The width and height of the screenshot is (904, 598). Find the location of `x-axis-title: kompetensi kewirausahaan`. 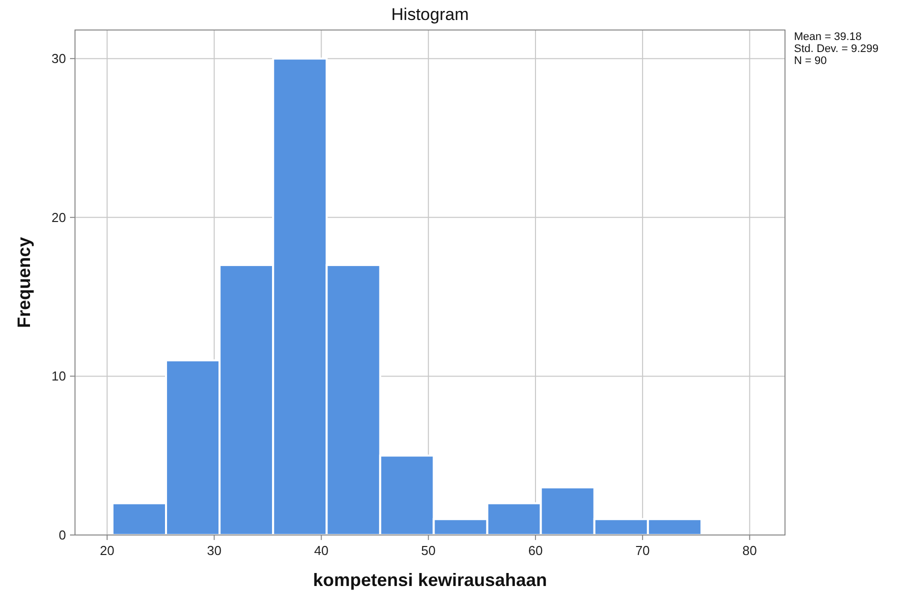

x-axis-title: kompetensi kewirausahaan is located at coordinates (430, 580).